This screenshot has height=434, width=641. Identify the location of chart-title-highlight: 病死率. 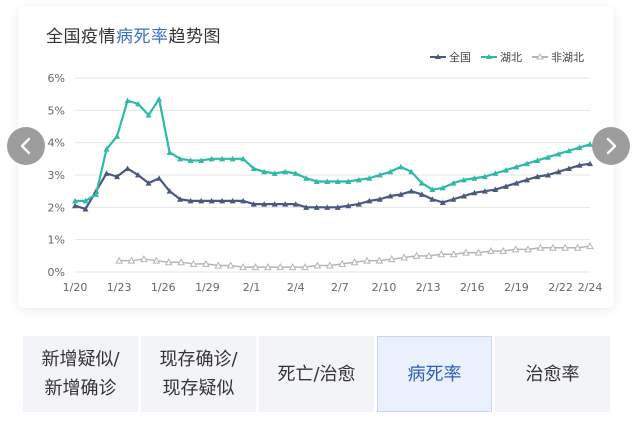
(142, 37).